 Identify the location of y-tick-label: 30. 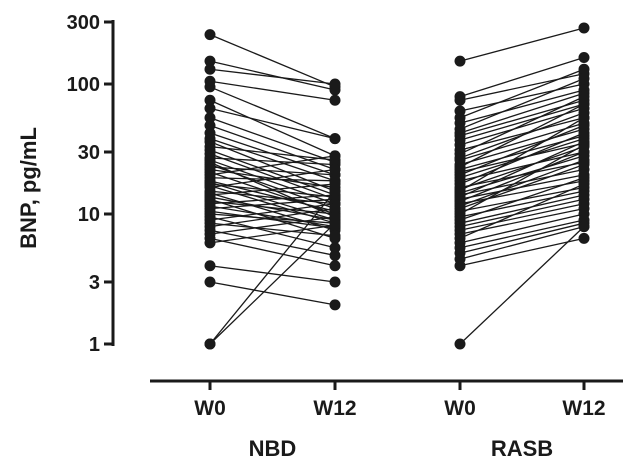
(89, 153).